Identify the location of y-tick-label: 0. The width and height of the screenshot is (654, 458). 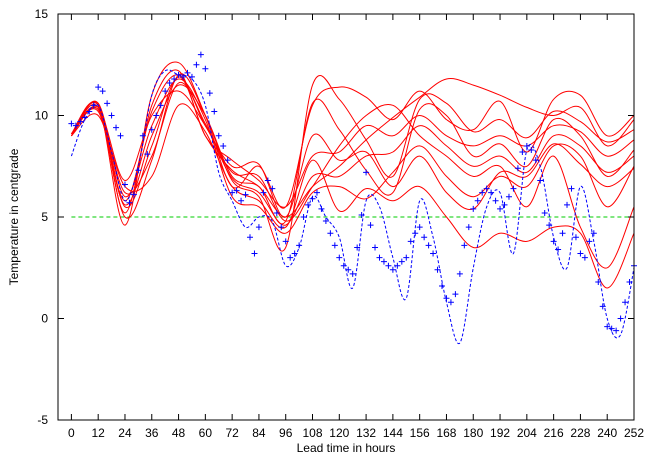
(44, 319).